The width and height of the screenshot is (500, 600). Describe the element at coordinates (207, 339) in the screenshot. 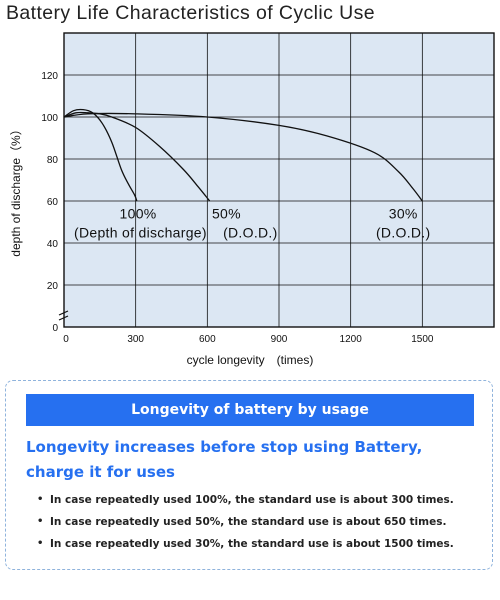

I see `x-tick-label: 600` at that location.